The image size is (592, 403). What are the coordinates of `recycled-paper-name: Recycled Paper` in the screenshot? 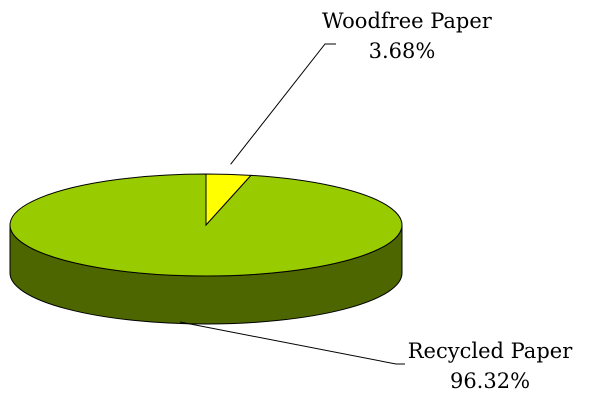 It's located at (490, 351).